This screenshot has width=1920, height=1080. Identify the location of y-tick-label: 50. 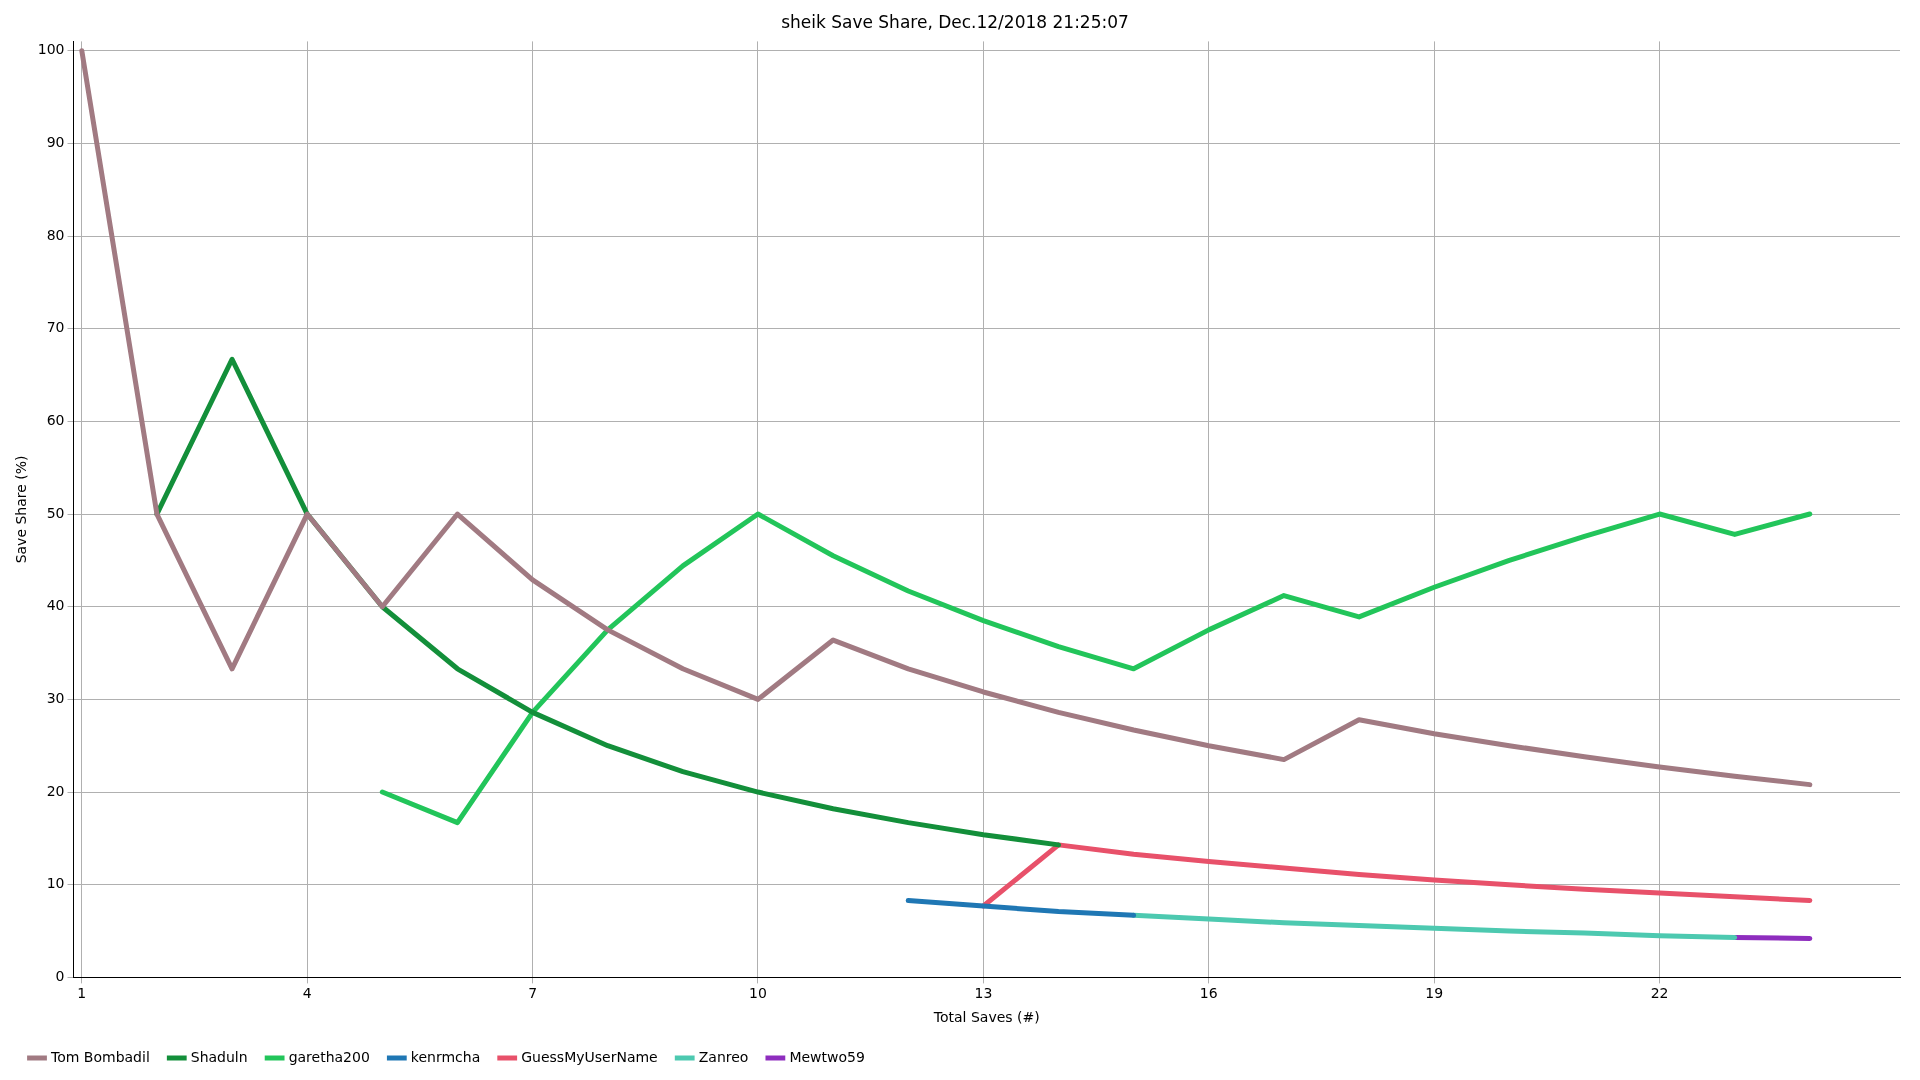
(55, 512).